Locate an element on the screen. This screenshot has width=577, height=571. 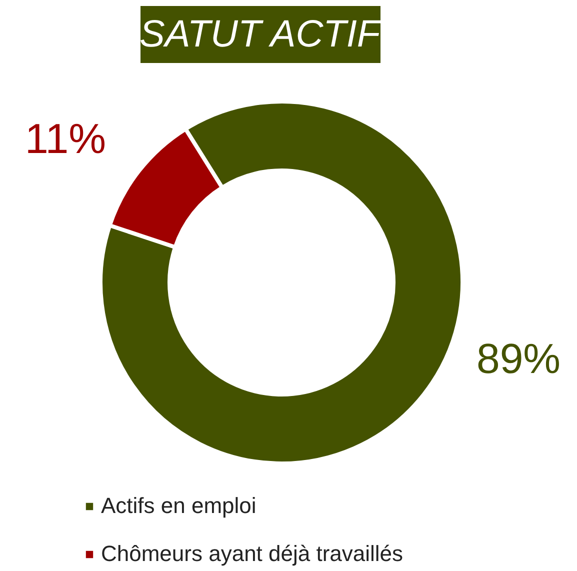
chart-title: SATUT ACTIF is located at coordinates (260, 35).